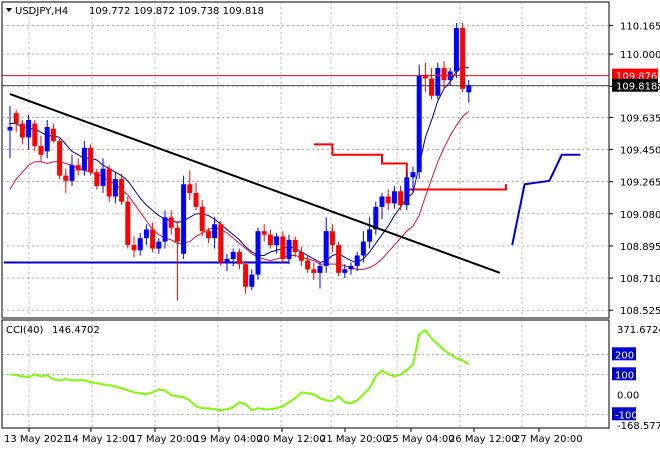 This screenshot has height=450, width=660. What do you see at coordinates (228, 439) in the screenshot?
I see `time-label-3: 19 May 04:00` at bounding box center [228, 439].